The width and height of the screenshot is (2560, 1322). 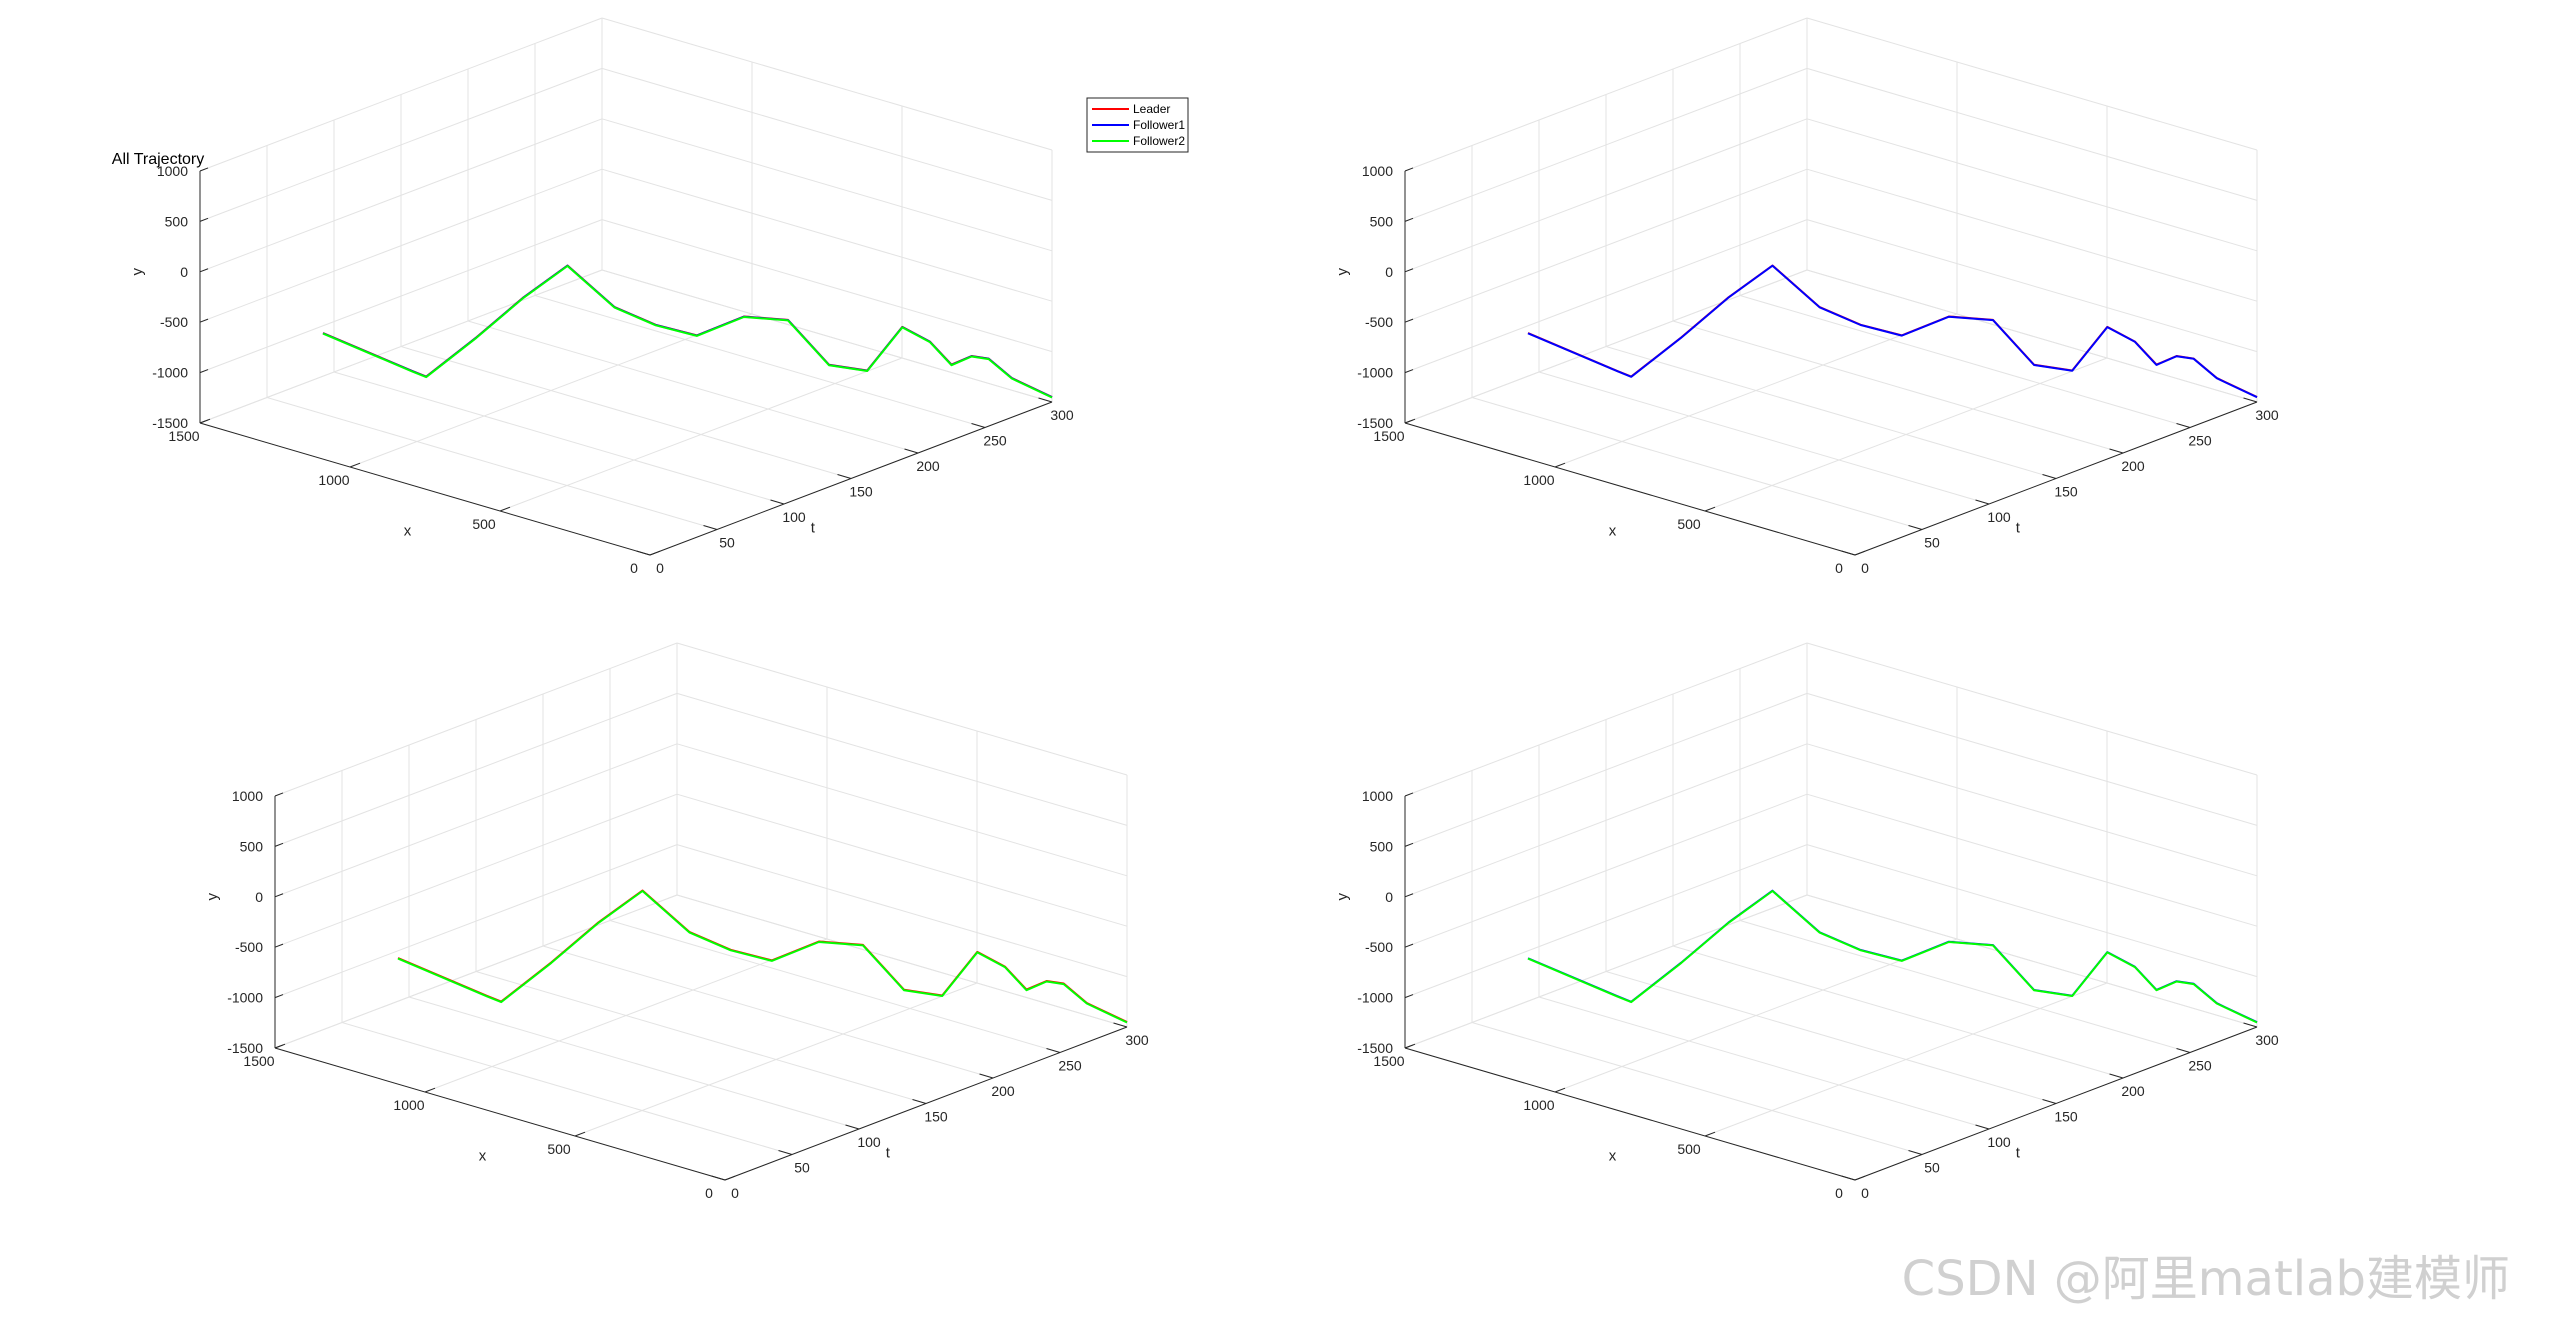 I want to click on series-group, so click(x=687, y=331).